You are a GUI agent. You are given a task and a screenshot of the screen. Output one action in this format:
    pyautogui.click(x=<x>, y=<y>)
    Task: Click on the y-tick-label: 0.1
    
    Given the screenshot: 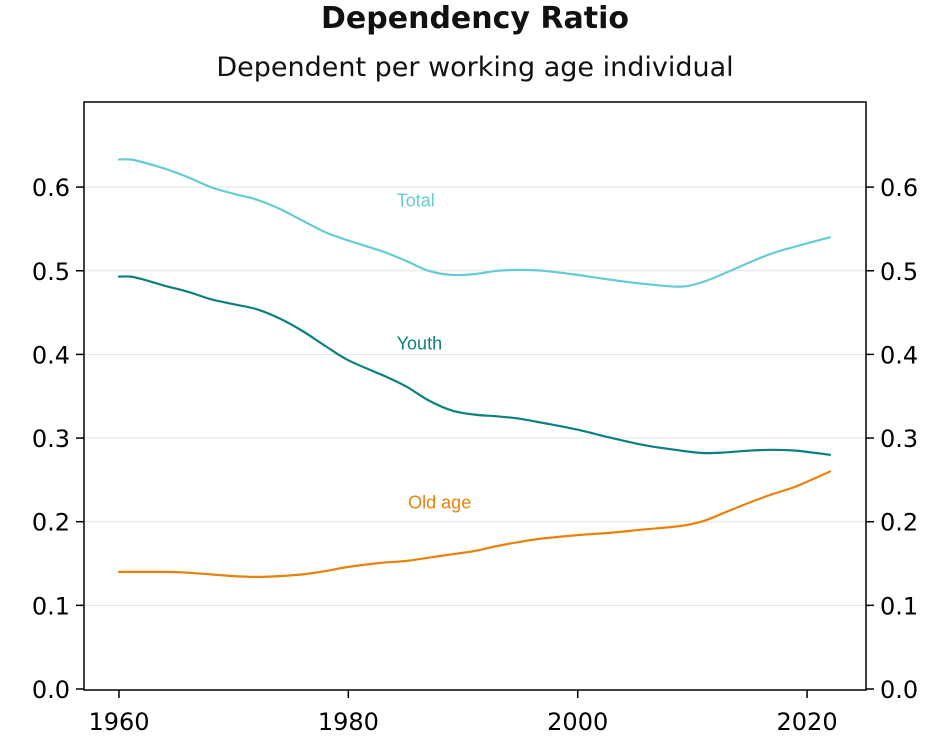 What is the action you would take?
    pyautogui.click(x=51, y=606)
    